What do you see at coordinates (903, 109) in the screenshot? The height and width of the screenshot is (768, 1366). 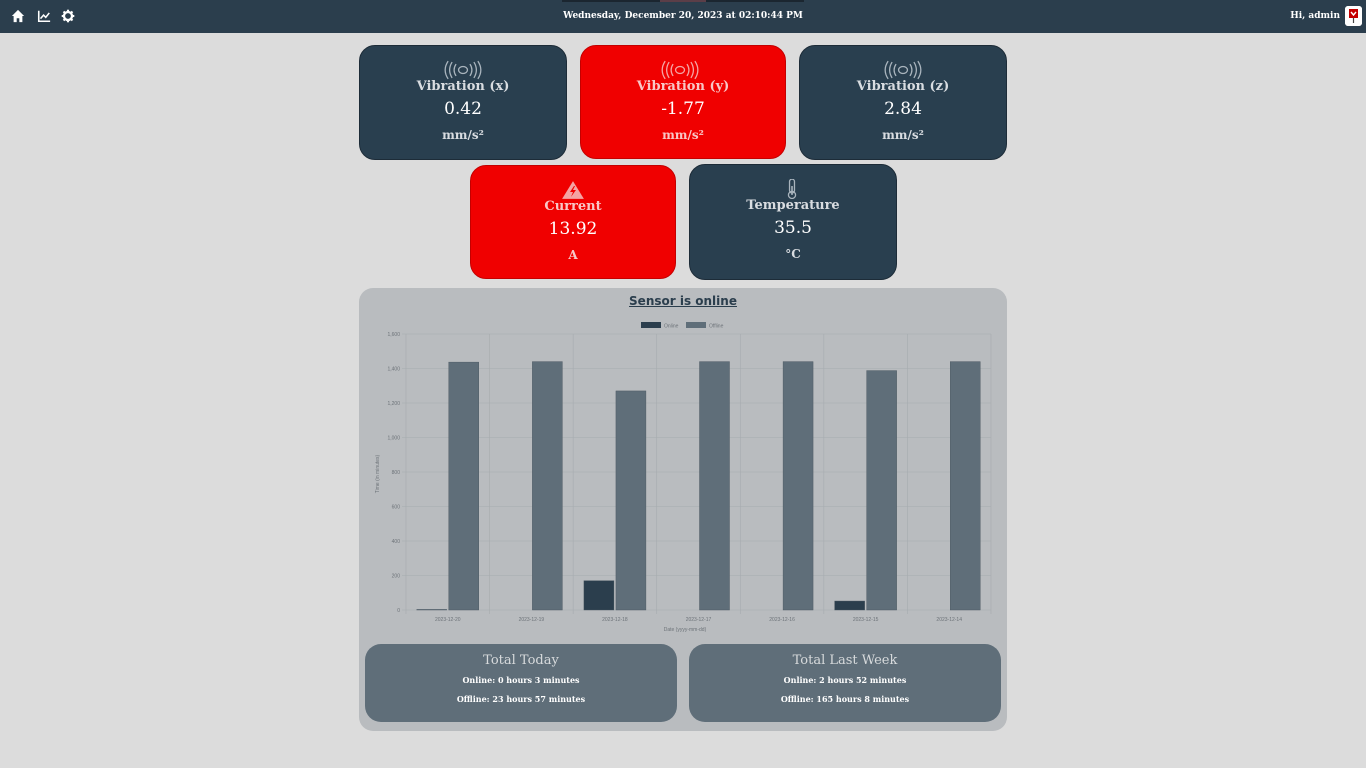 I see `vibration-z-value: 2.84` at bounding box center [903, 109].